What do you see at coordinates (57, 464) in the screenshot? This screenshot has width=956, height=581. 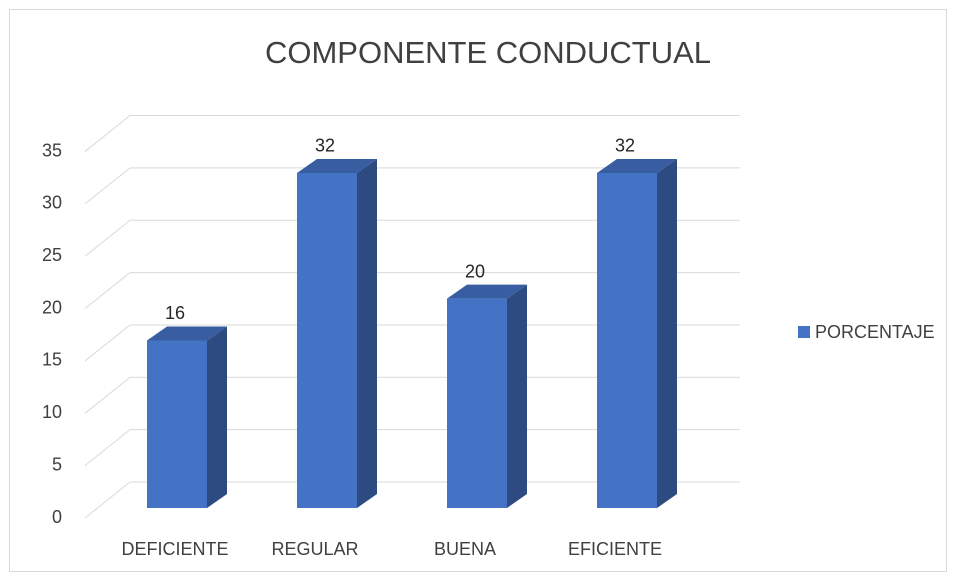 I see `y-tick-label: 5` at bounding box center [57, 464].